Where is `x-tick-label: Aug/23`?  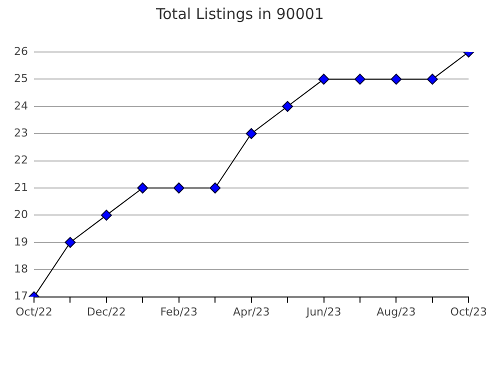 x-tick-label: Aug/23 is located at coordinates (396, 311).